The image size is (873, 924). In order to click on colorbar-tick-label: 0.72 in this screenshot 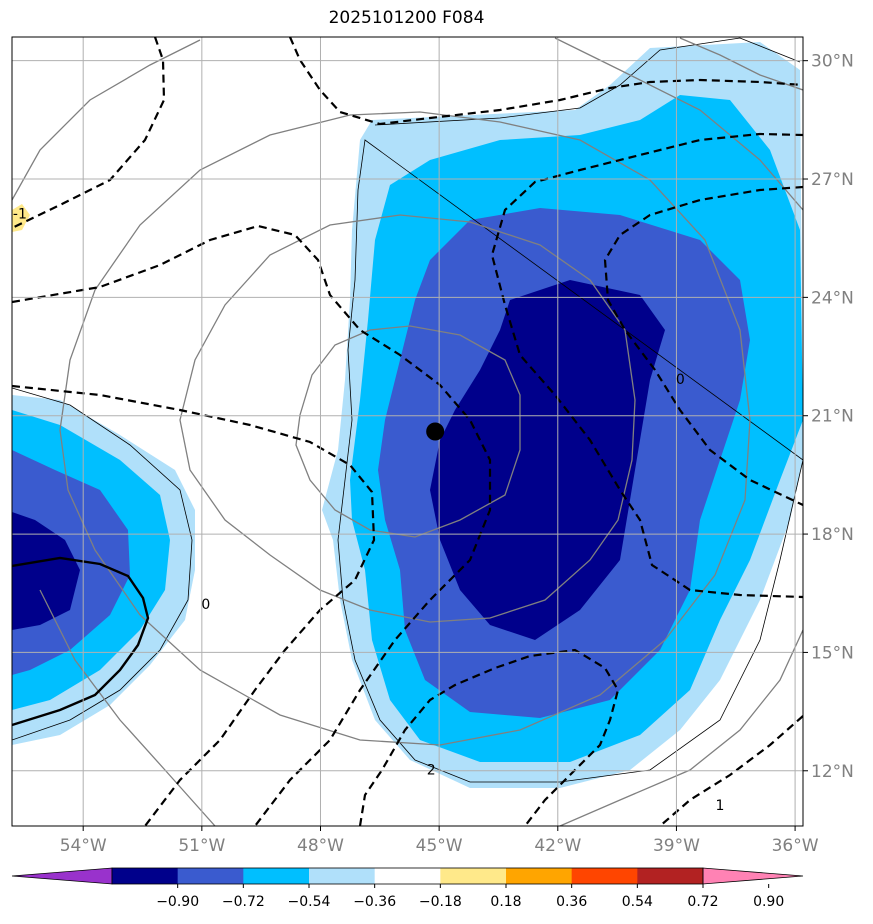, I will do `click(702, 902)`.